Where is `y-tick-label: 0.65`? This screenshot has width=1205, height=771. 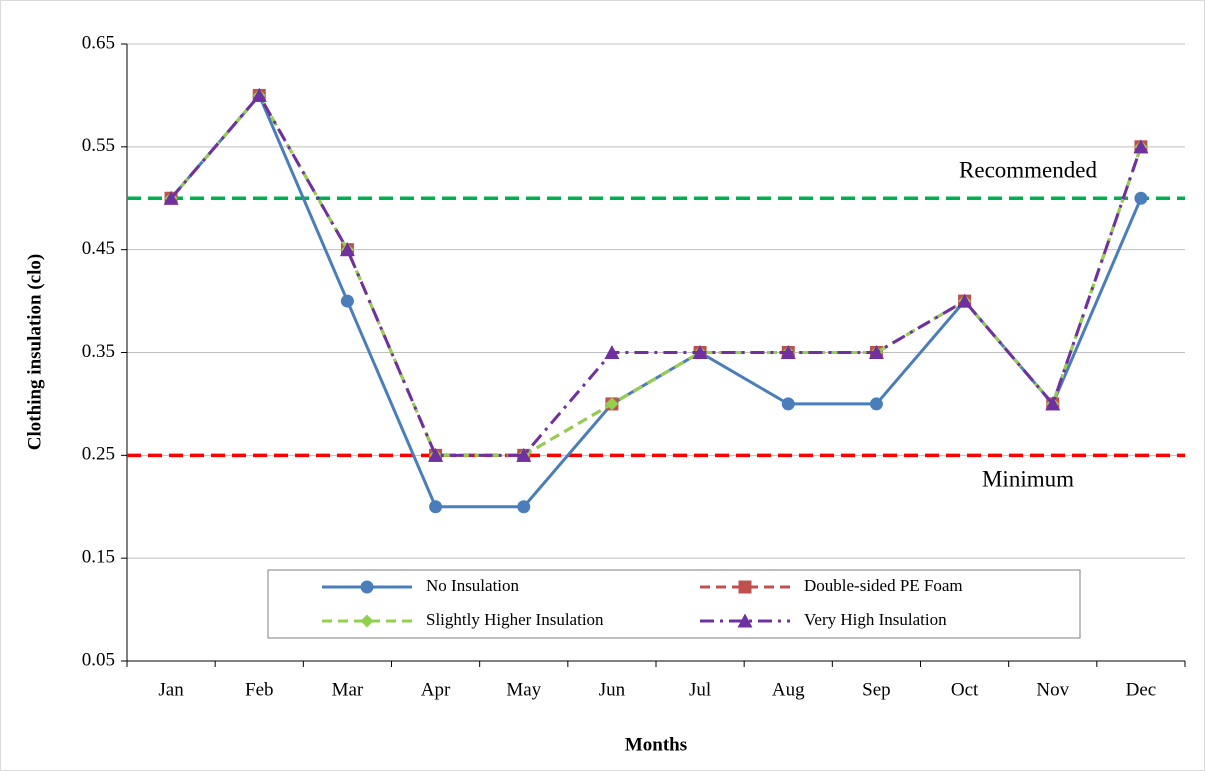 y-tick-label: 0.65 is located at coordinates (98, 42).